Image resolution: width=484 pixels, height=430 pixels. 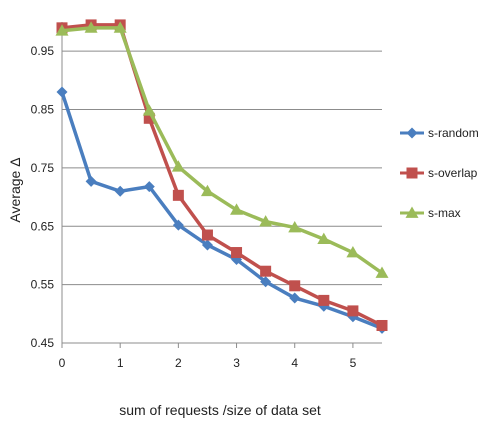 What do you see at coordinates (62, 363) in the screenshot?
I see `x-tick-label: 0` at bounding box center [62, 363].